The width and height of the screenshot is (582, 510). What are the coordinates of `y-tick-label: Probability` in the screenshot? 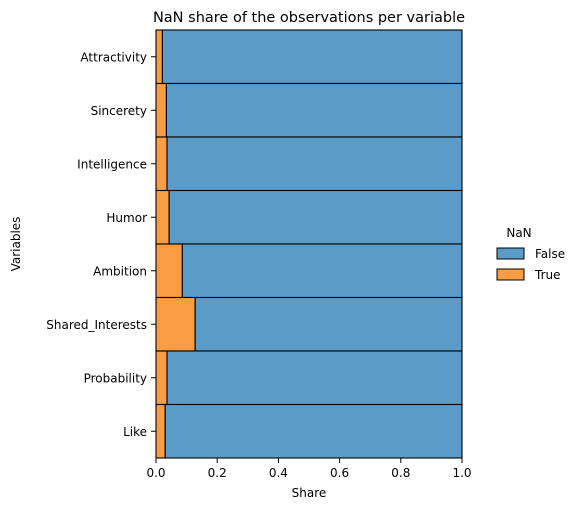 It's located at (115, 378).